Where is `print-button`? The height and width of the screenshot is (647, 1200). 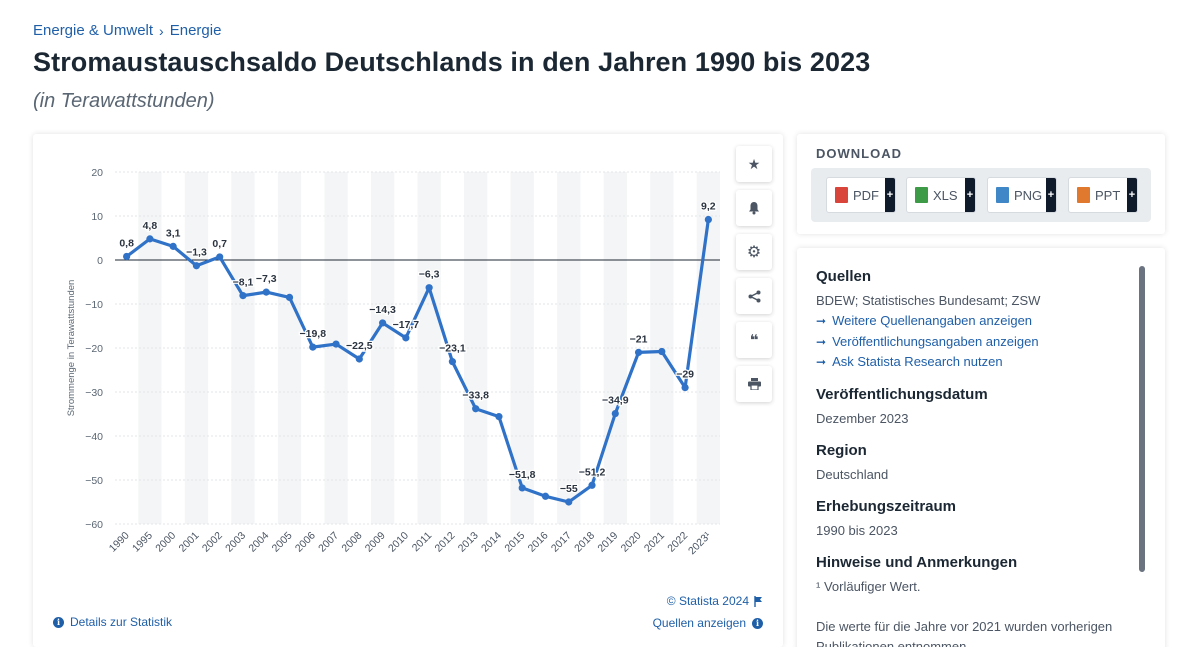 print-button is located at coordinates (754, 384).